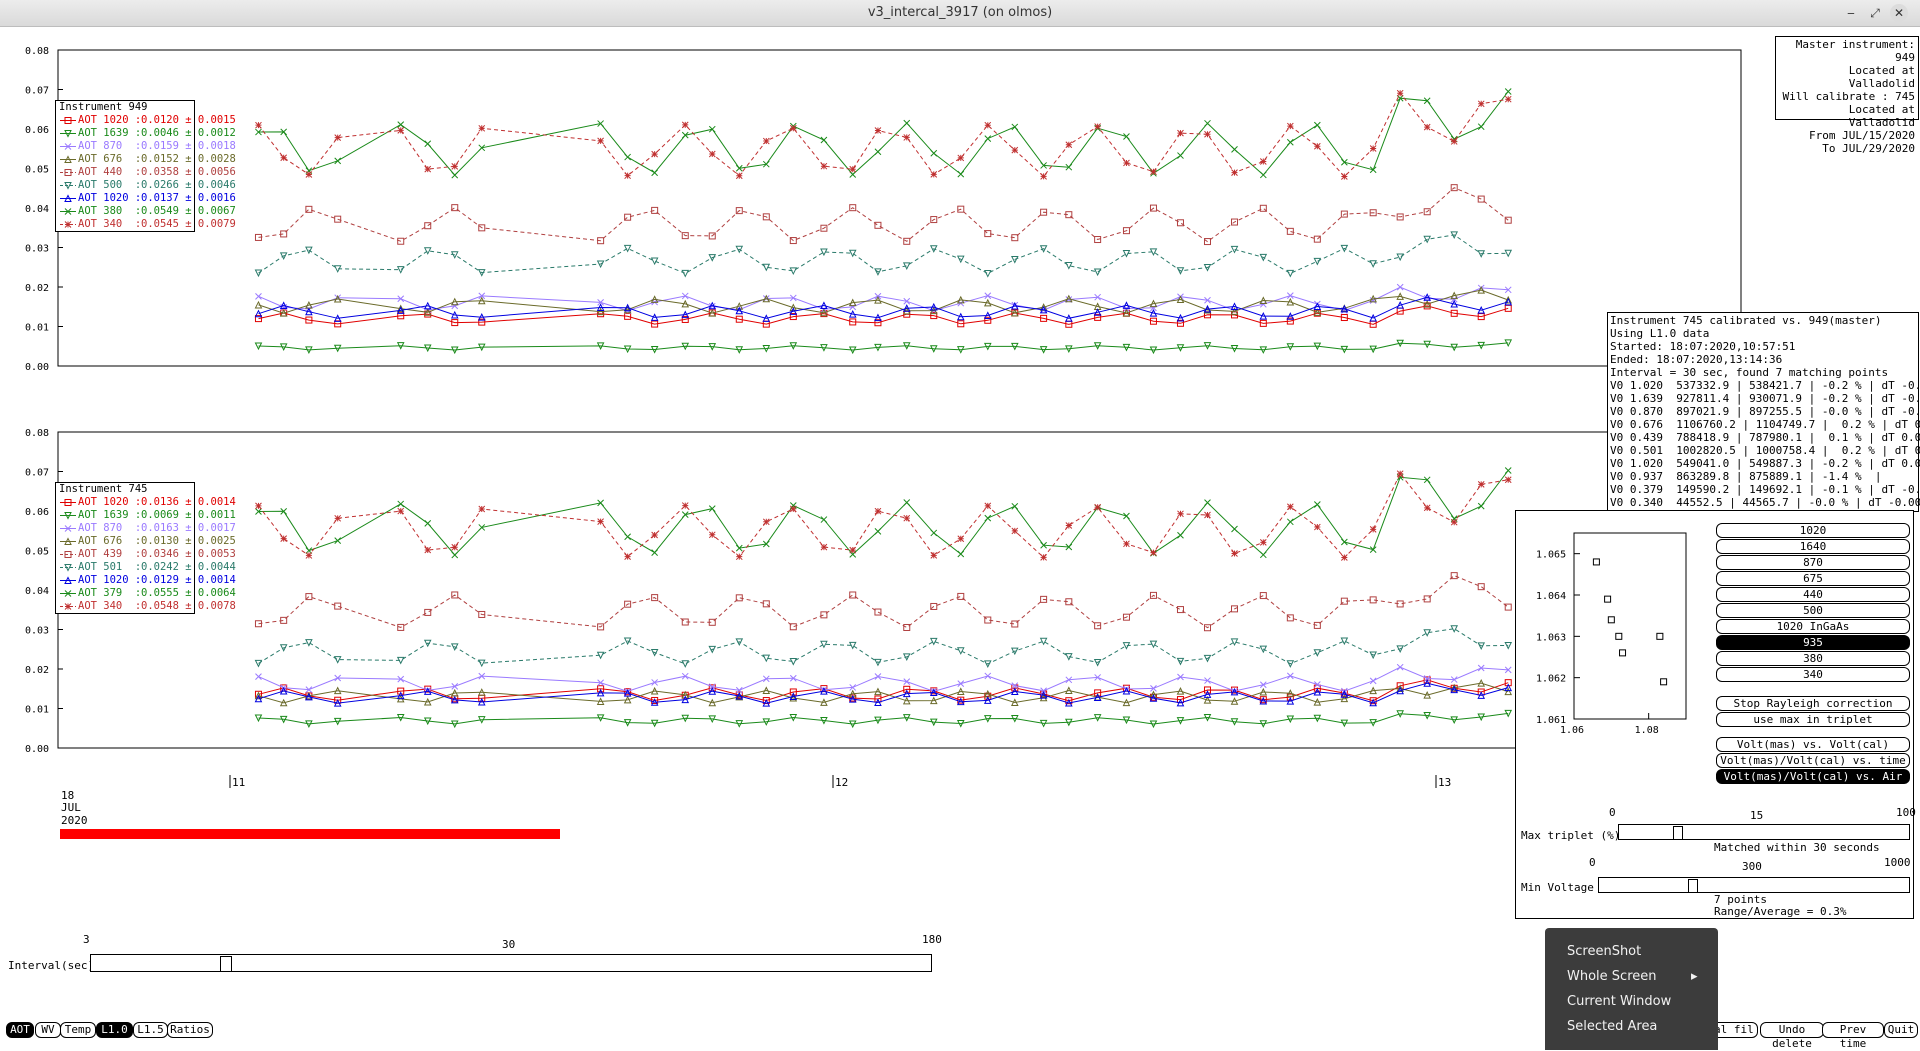 This screenshot has width=1920, height=1051. I want to click on wavelength-button: 380, so click(1813, 658).